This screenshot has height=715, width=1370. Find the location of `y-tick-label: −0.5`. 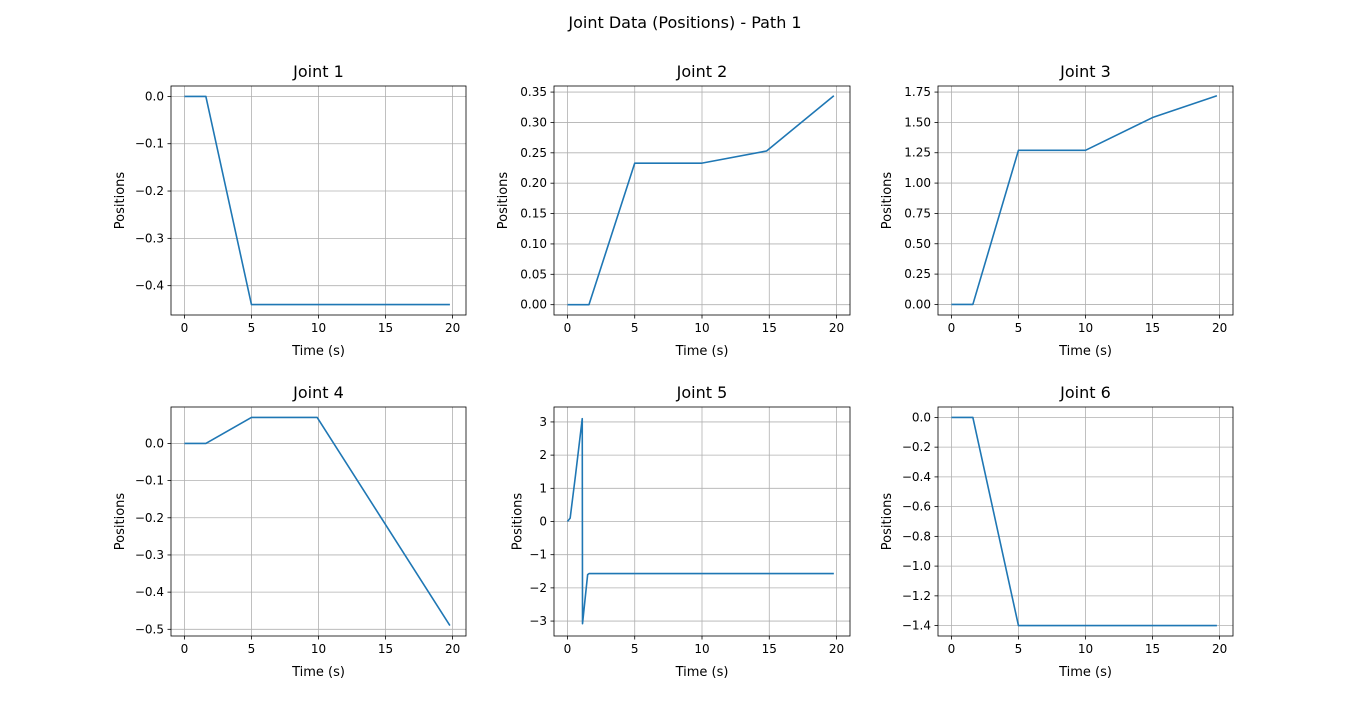

y-tick-label: −0.5 is located at coordinates (149, 629).